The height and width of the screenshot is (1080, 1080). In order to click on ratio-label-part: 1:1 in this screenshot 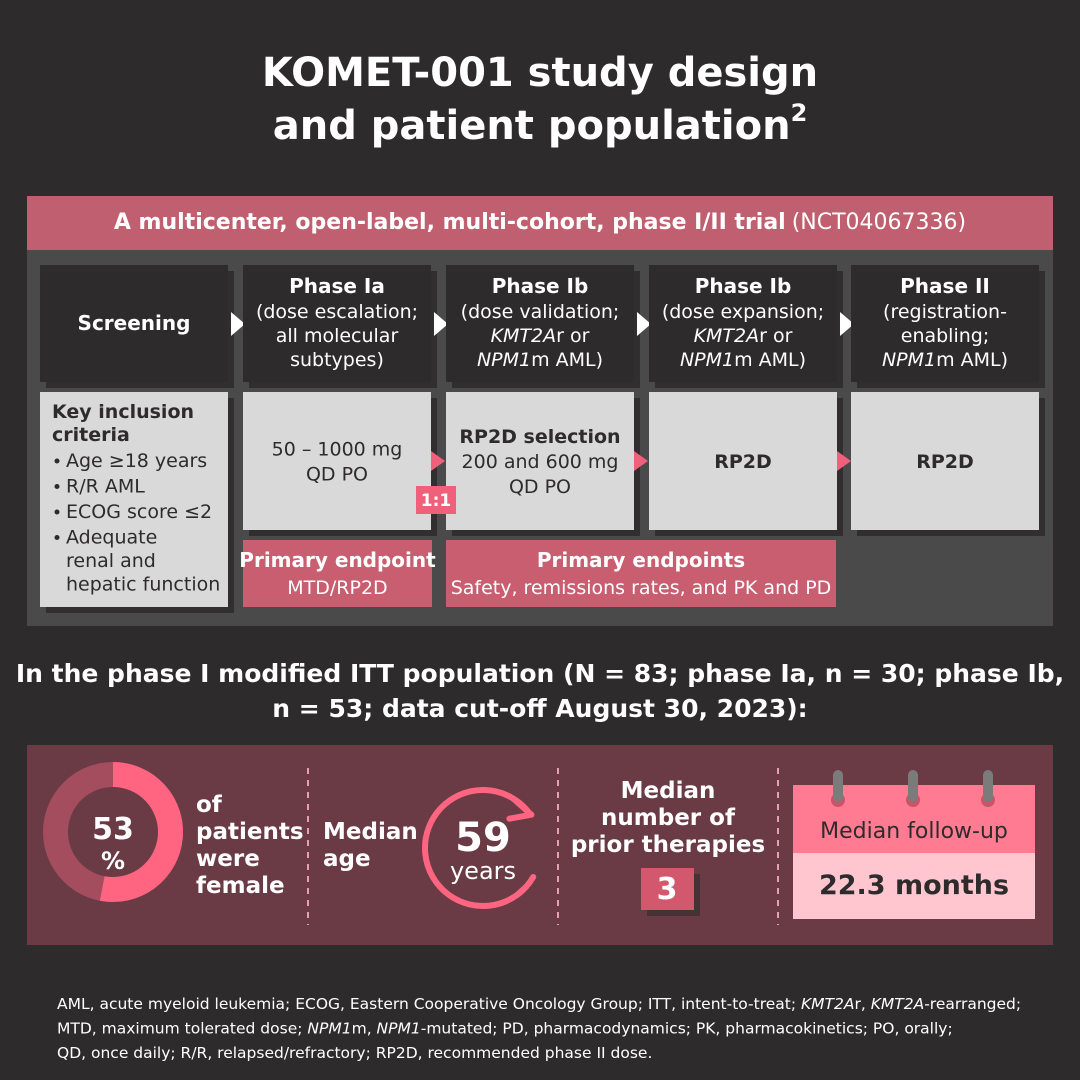, I will do `click(436, 501)`.